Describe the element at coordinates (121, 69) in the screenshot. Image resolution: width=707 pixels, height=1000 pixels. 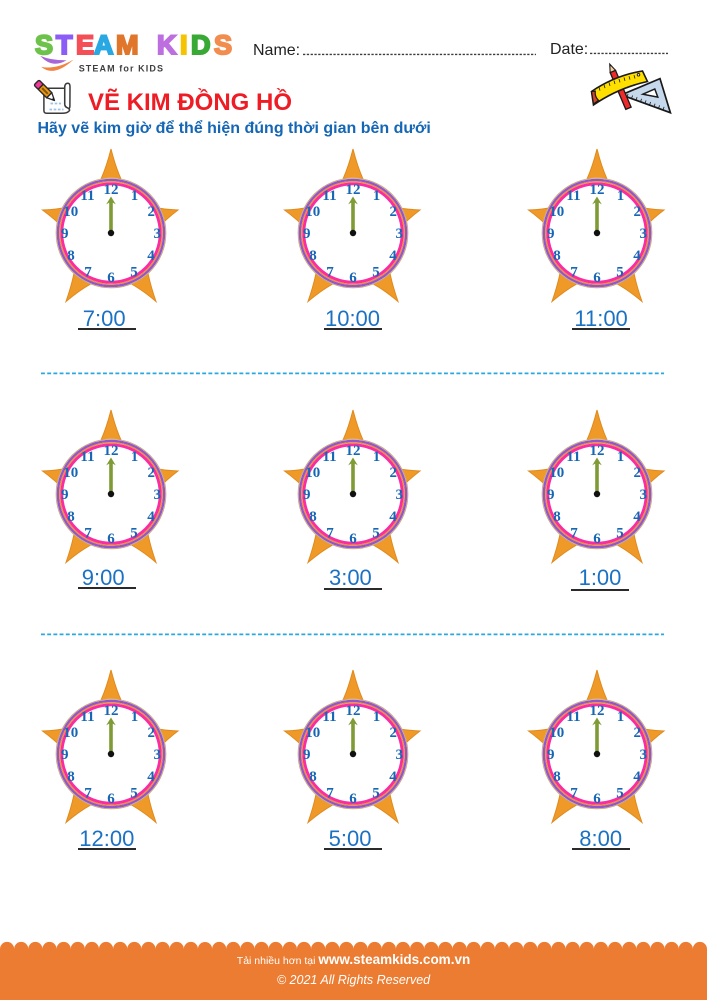
I see `svg-text: STEAM for KIDS` at that location.